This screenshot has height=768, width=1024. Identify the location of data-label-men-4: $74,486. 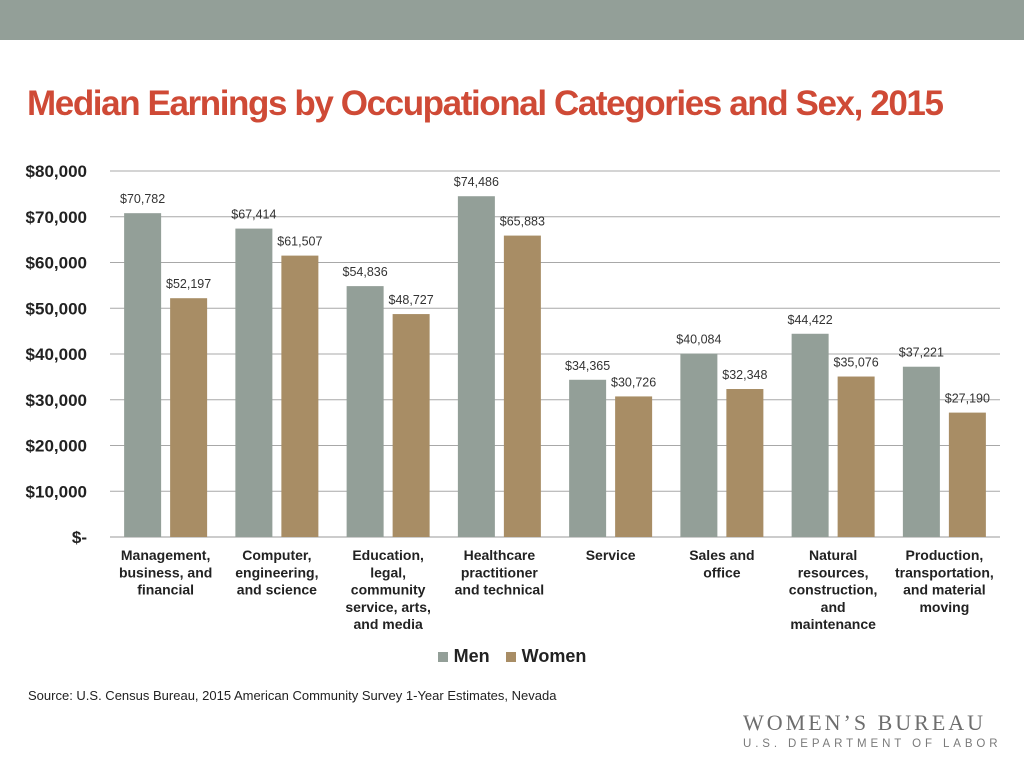
(476, 182).